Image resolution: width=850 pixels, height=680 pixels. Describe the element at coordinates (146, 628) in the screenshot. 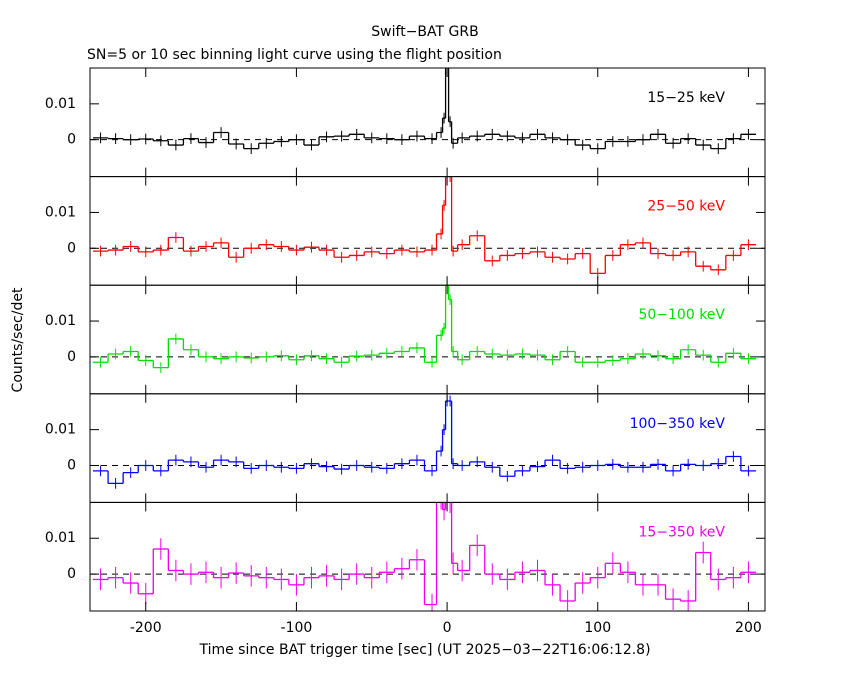

I see `x-tick-label: -200` at that location.